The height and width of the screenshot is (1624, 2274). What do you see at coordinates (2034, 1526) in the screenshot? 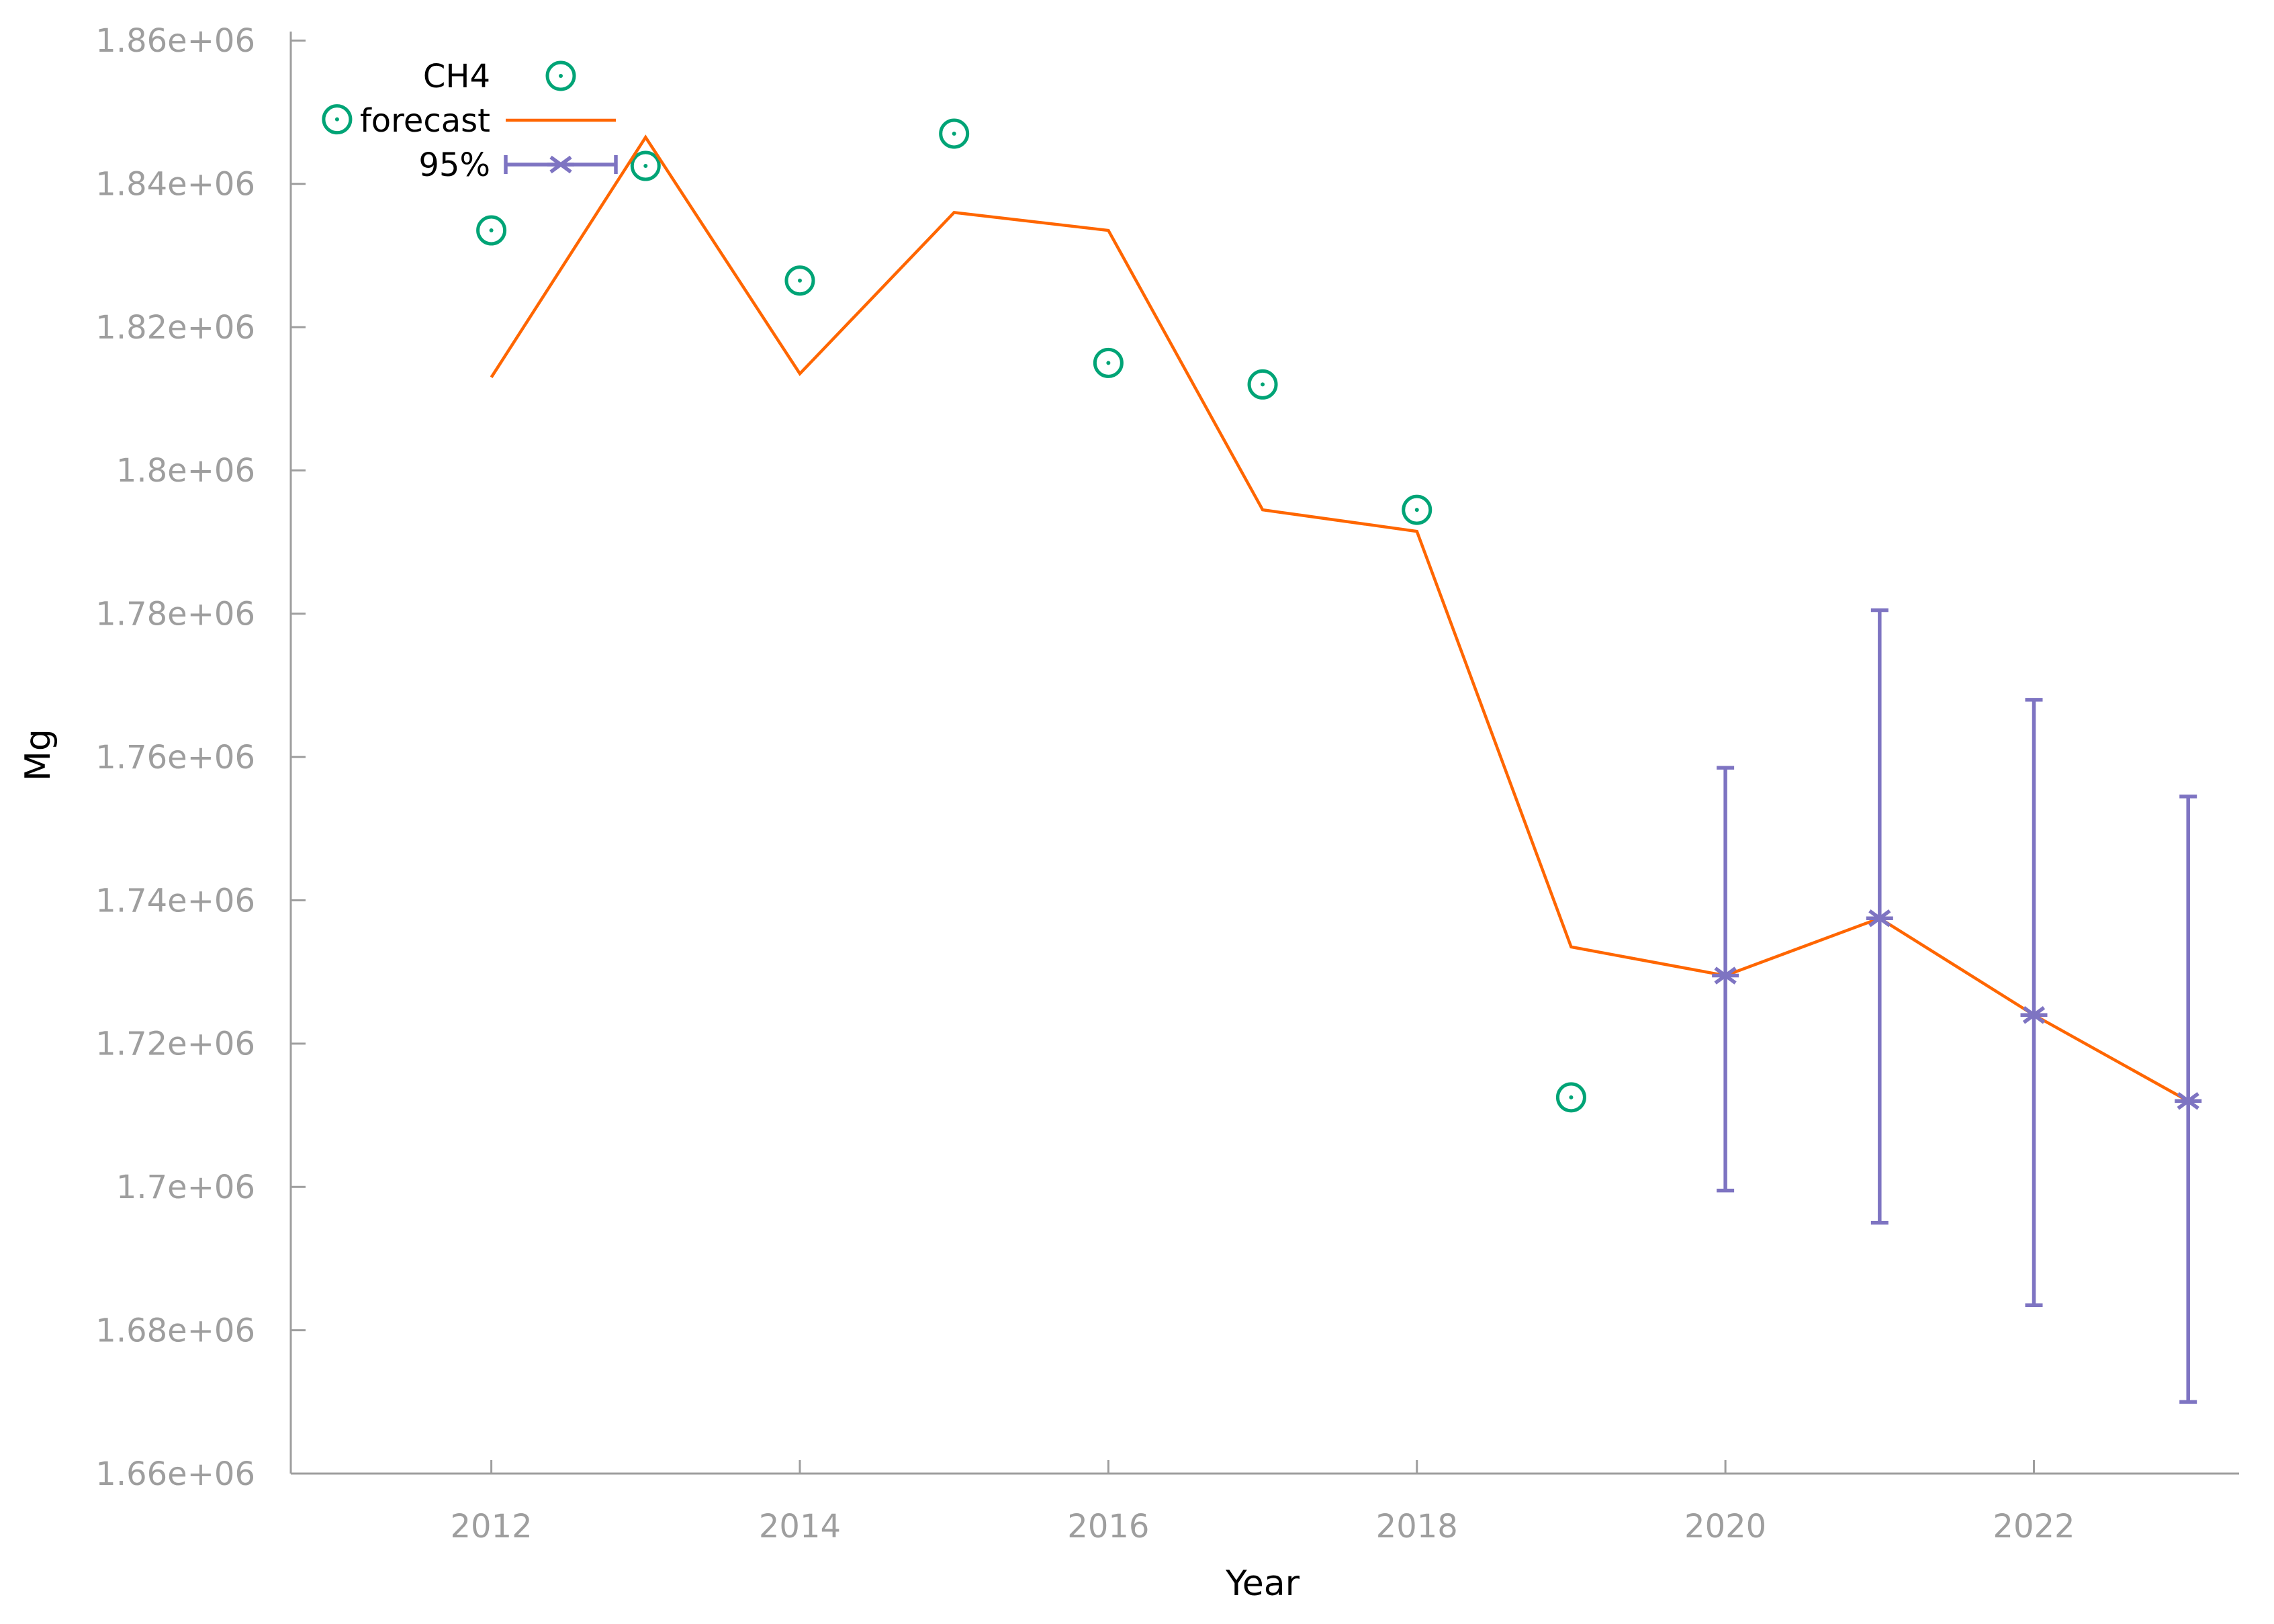
I see `x-tick-label: 2022` at bounding box center [2034, 1526].